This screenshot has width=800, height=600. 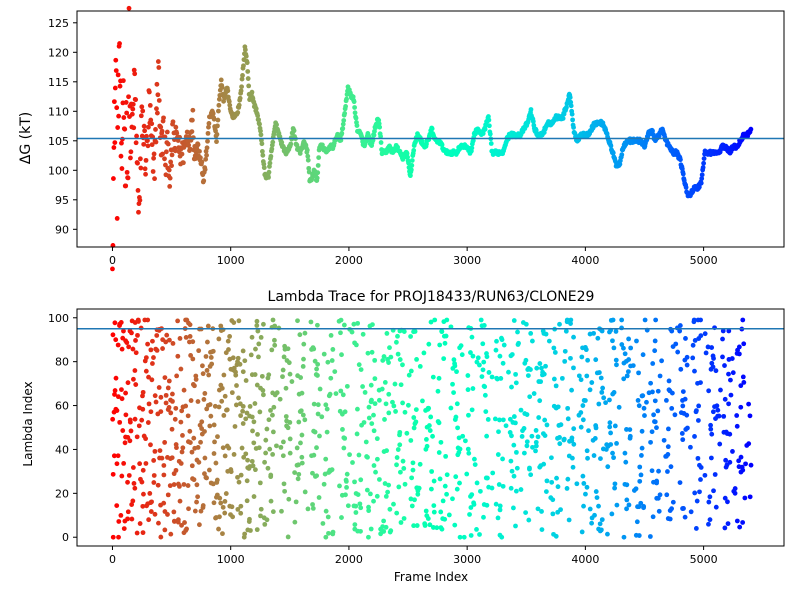 I want to click on chart2-y-axis-label: Lambda Index, so click(x=28, y=423).